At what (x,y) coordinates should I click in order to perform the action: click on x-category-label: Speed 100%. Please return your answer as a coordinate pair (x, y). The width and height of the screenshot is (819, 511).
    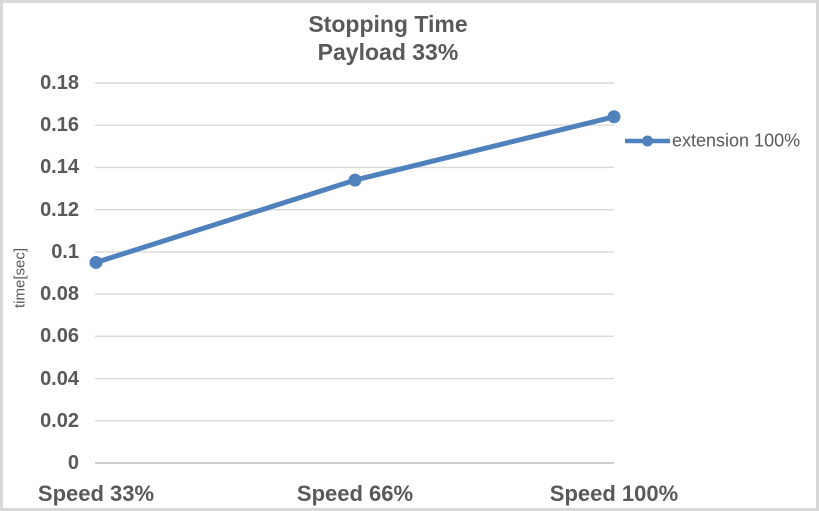
    Looking at the image, I should click on (614, 493).